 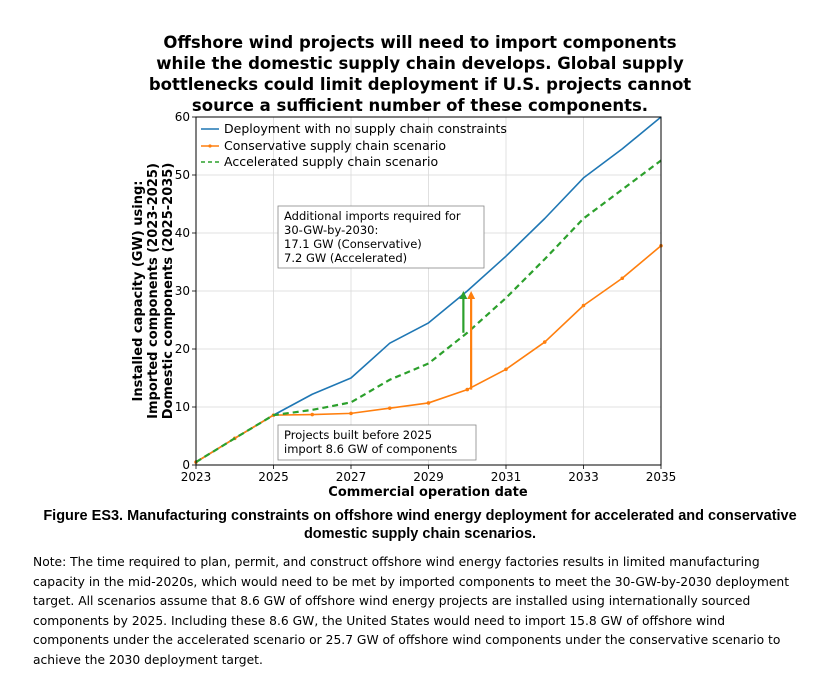 What do you see at coordinates (168, 291) in the screenshot?
I see `y-axis-label-line: Domestic components (2025-2035)` at bounding box center [168, 291].